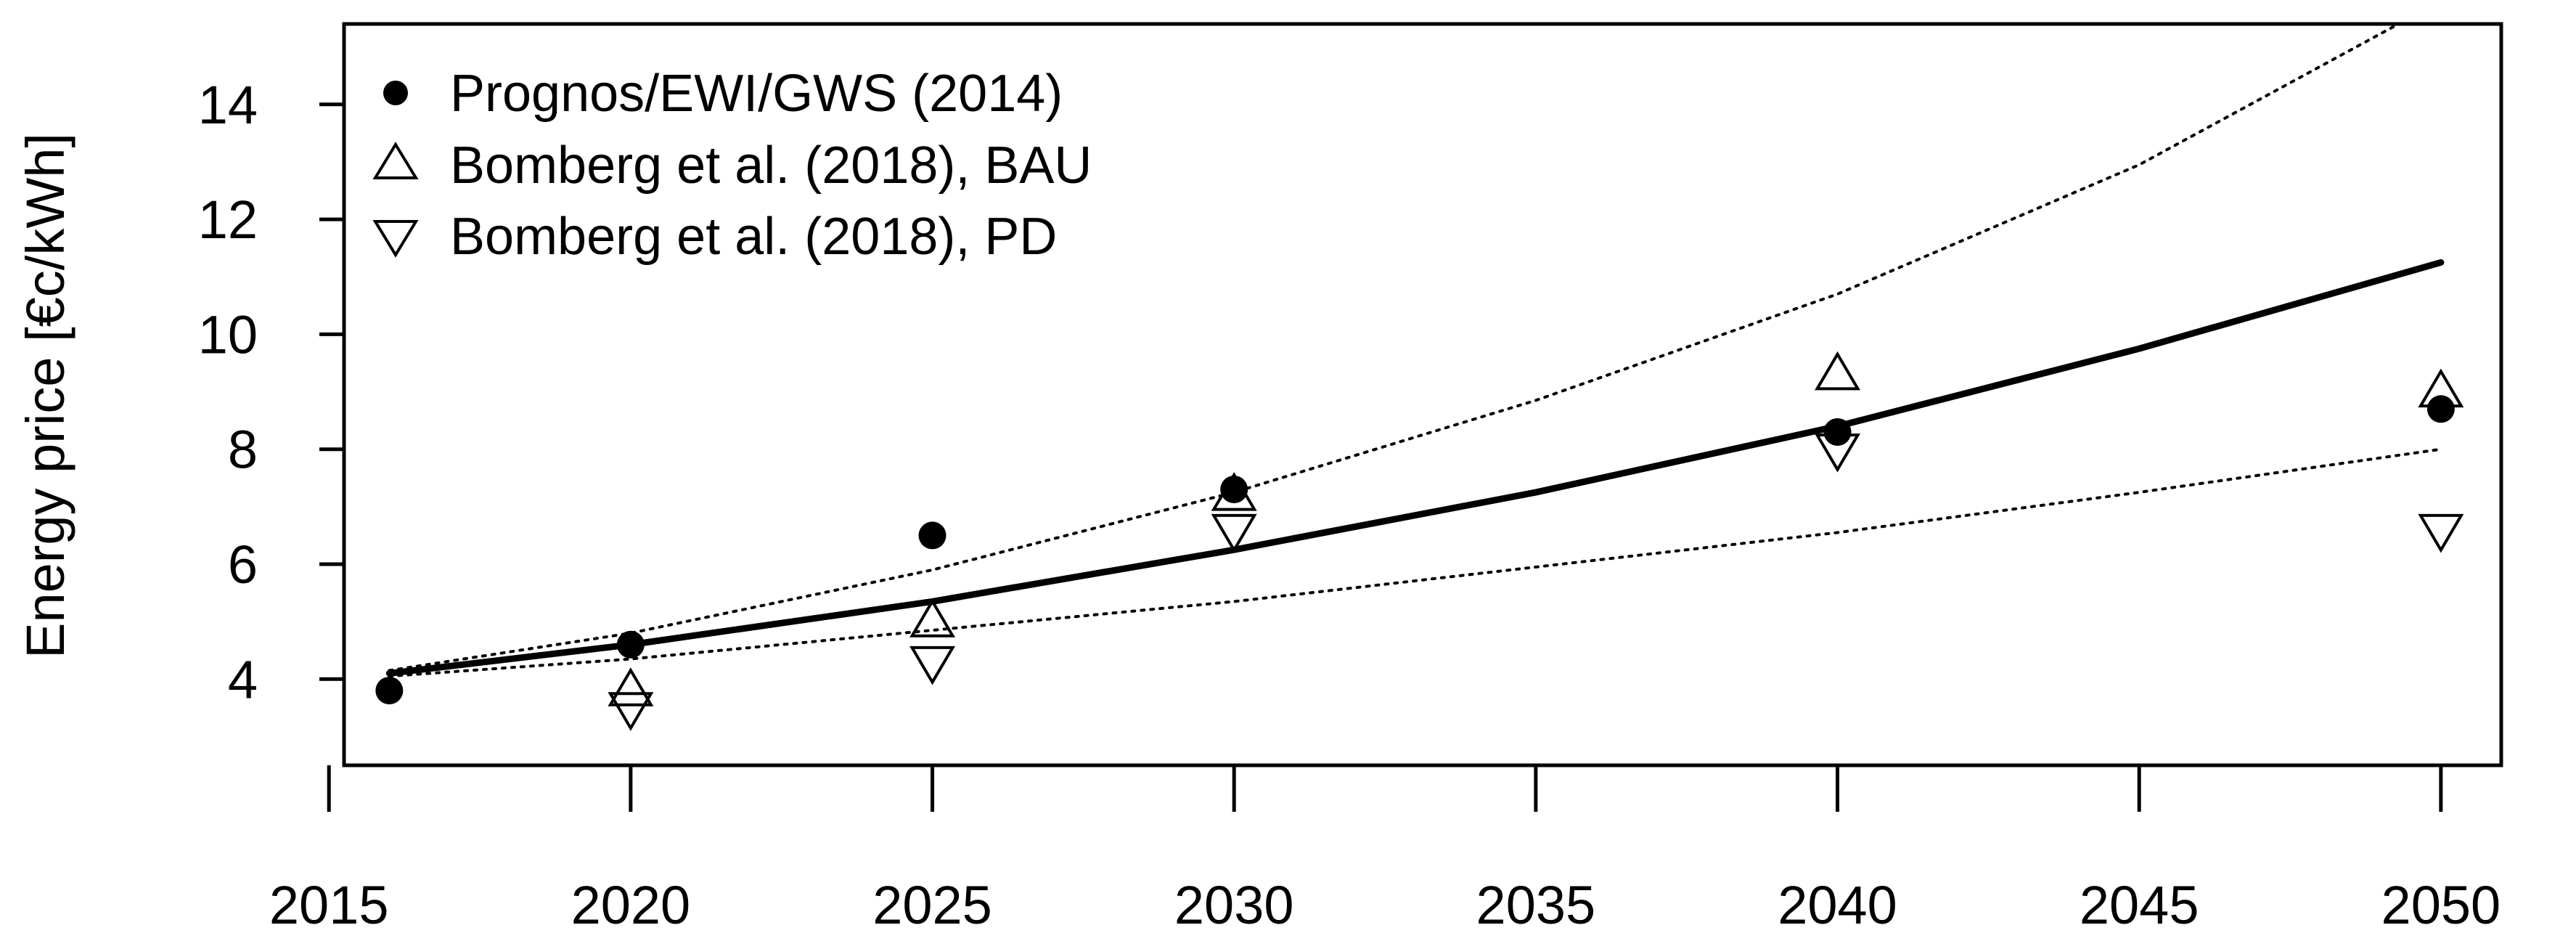 The height and width of the screenshot is (949, 2576). I want to click on x-tick-label: 2045, so click(2140, 905).